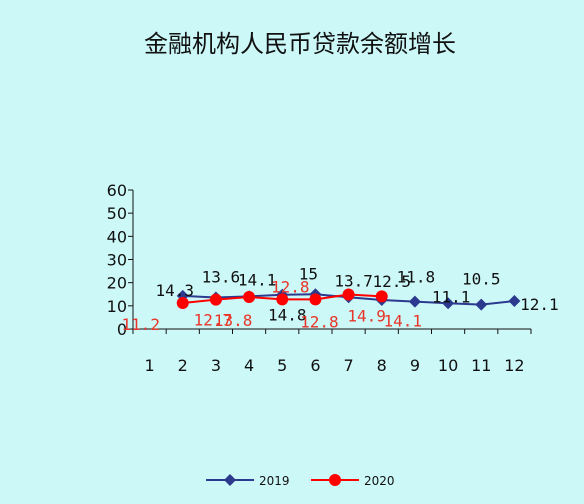 Image resolution: width=584 pixels, height=504 pixels. What do you see at coordinates (249, 365) in the screenshot?
I see `x-tick-label: 4` at bounding box center [249, 365].